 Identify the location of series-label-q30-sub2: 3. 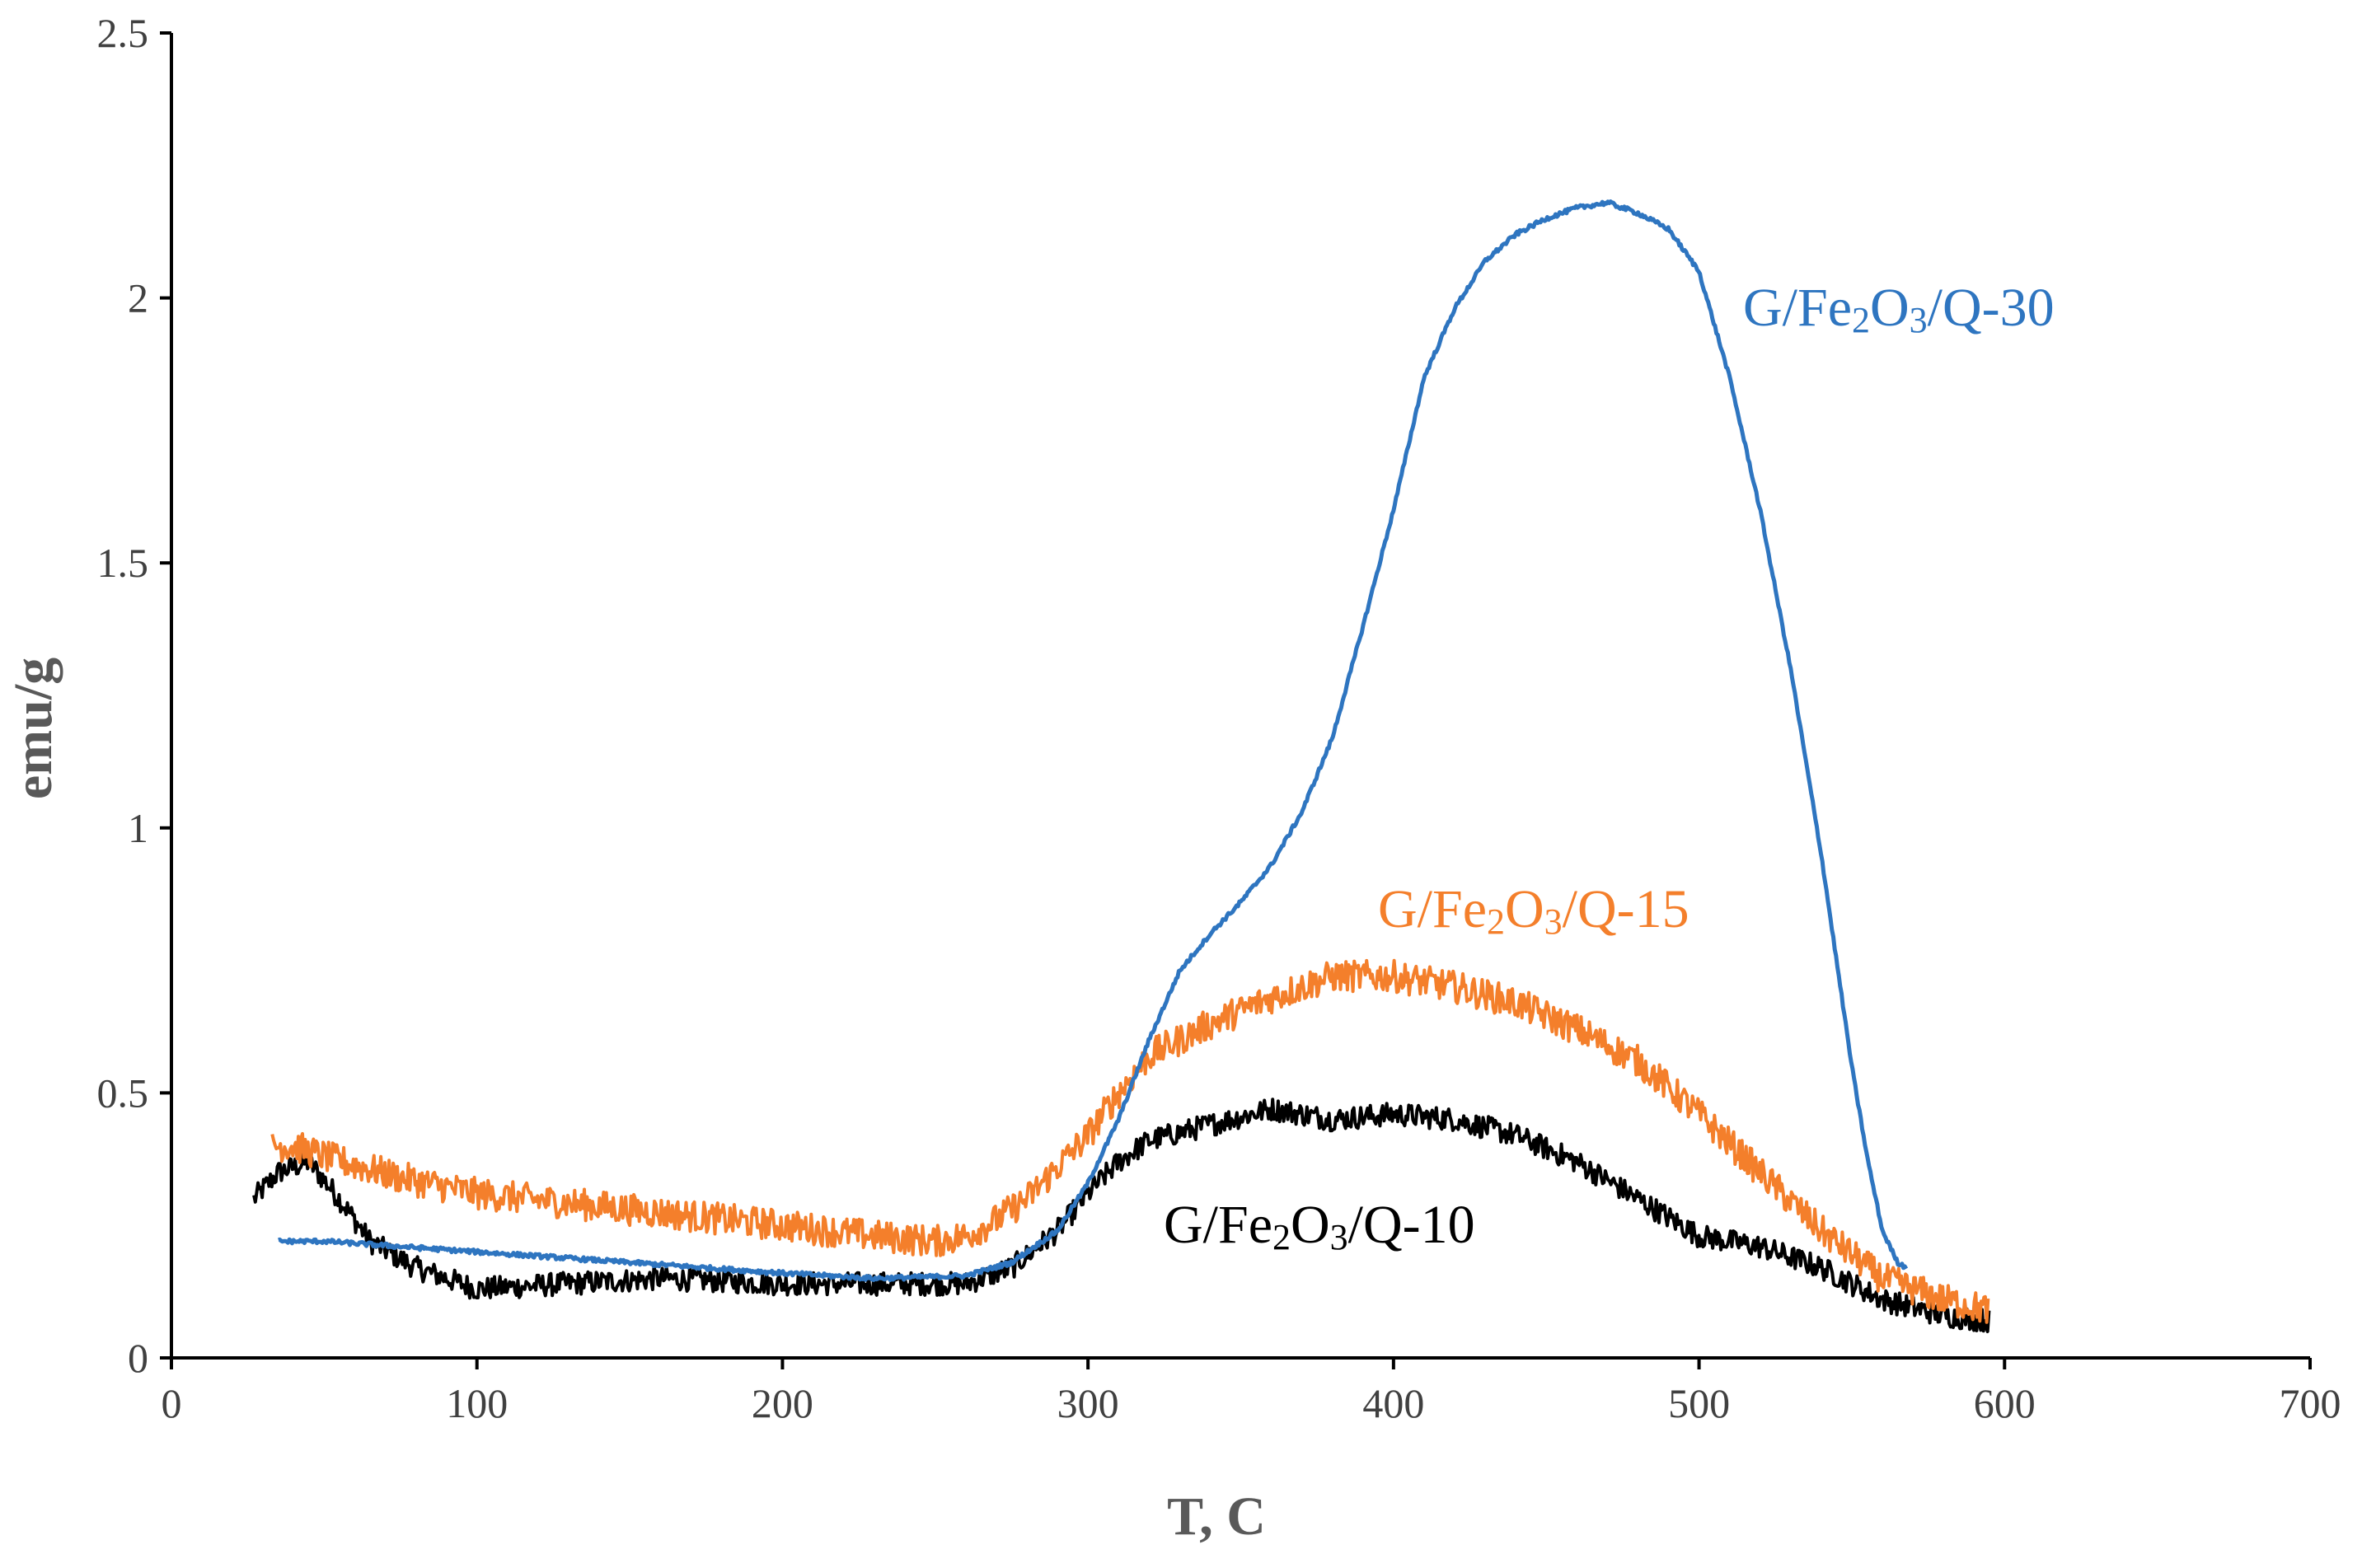
(1919, 320).